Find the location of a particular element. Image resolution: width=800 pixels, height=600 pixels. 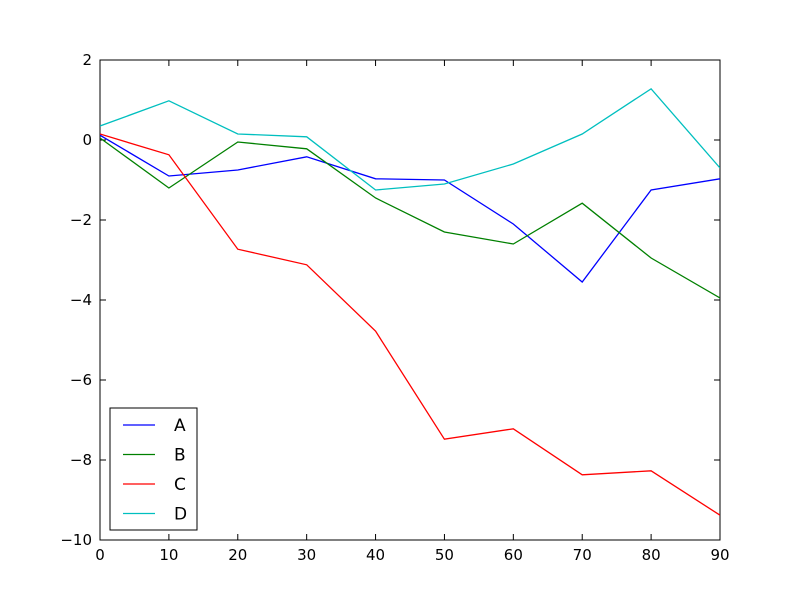

x-tick-label: 40 is located at coordinates (375, 555).